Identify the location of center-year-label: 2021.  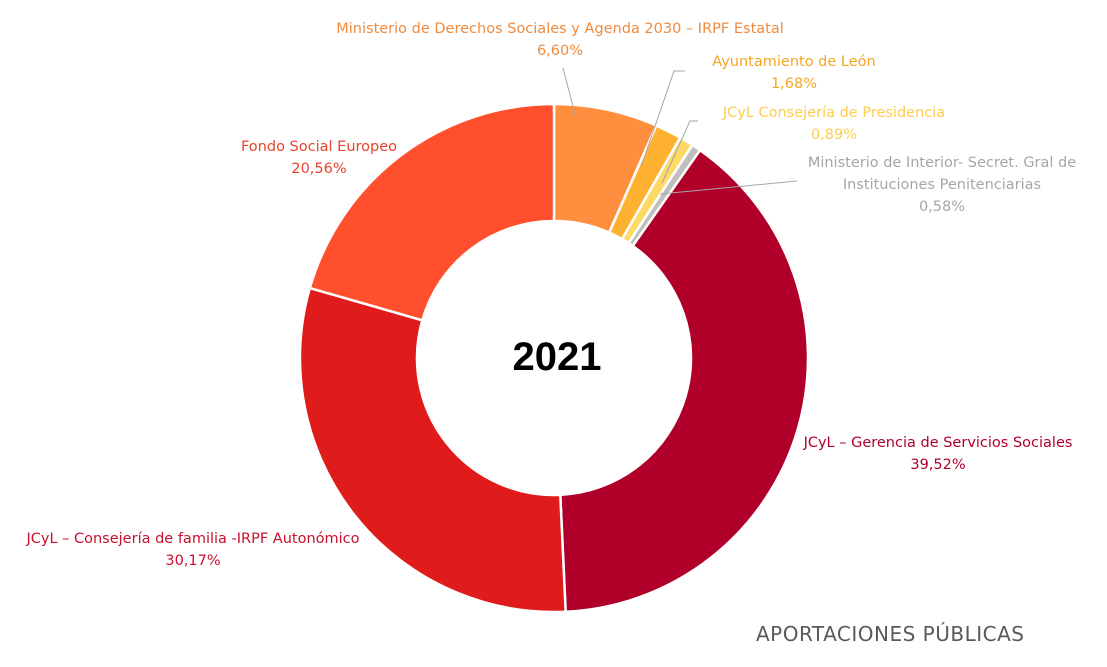
(557, 357).